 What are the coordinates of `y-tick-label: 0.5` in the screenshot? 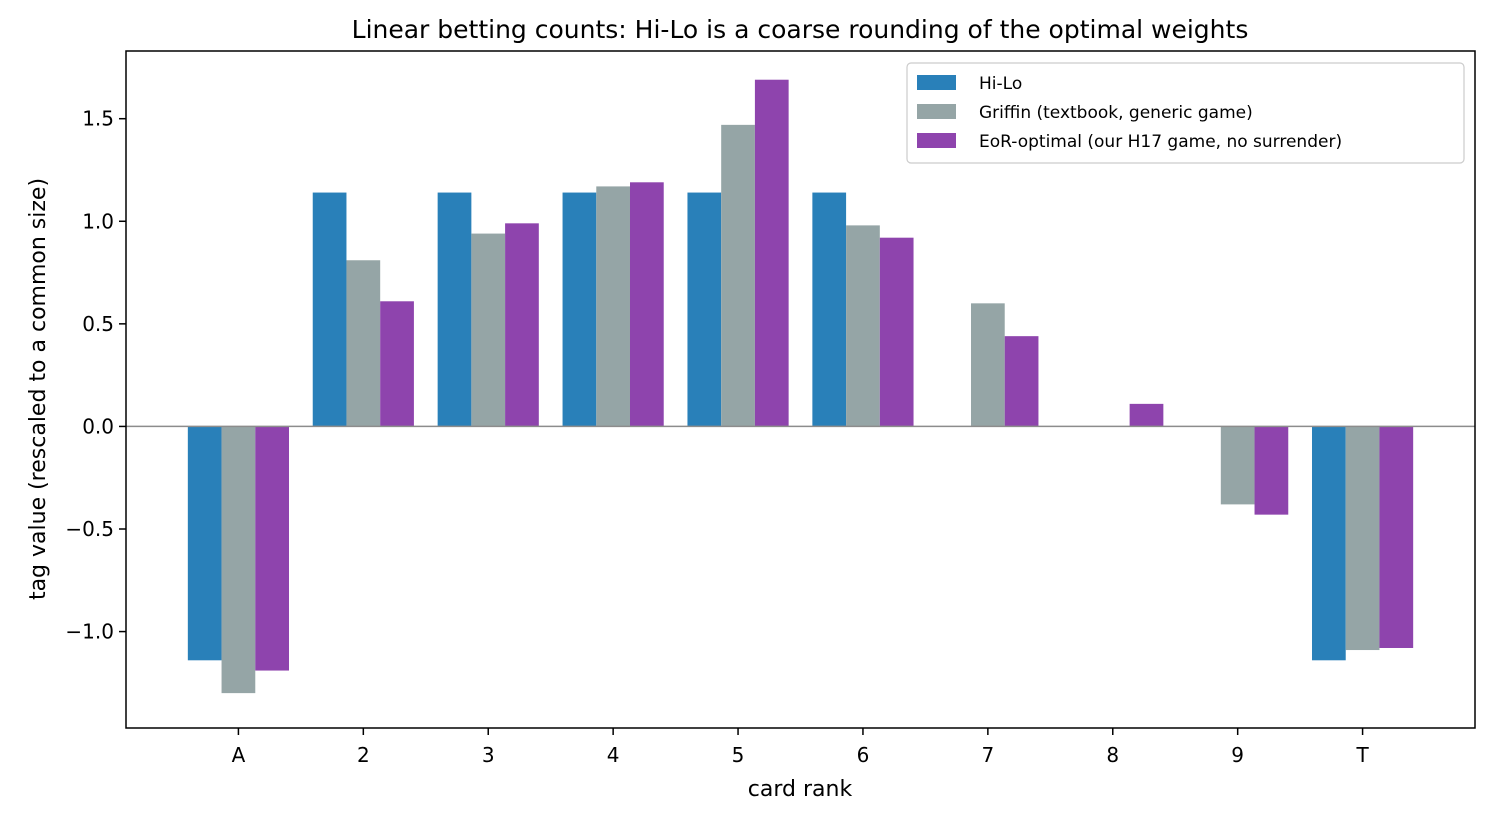 It's located at (98, 324).